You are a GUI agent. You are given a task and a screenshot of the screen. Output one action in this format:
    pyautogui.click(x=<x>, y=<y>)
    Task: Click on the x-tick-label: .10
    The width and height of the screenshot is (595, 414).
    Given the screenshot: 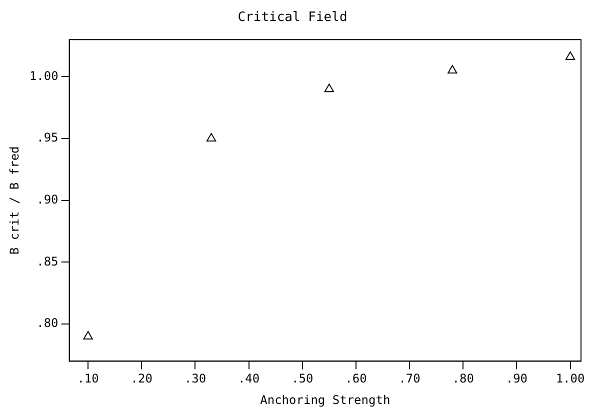 What is the action you would take?
    pyautogui.click(x=88, y=379)
    